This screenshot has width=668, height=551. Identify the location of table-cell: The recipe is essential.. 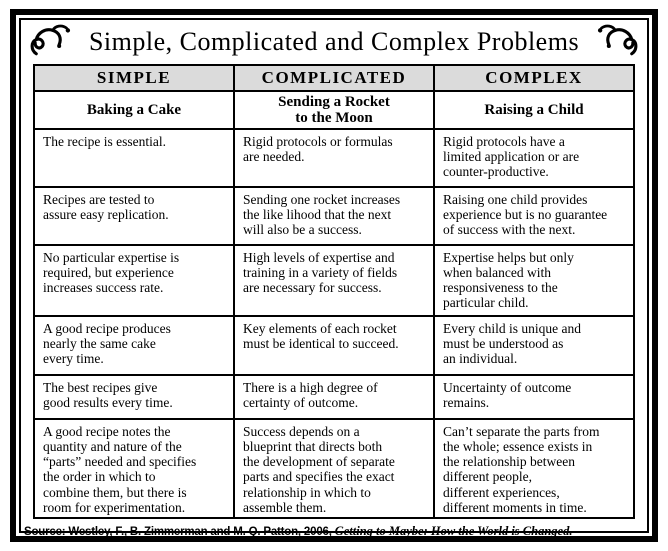
(134, 158).